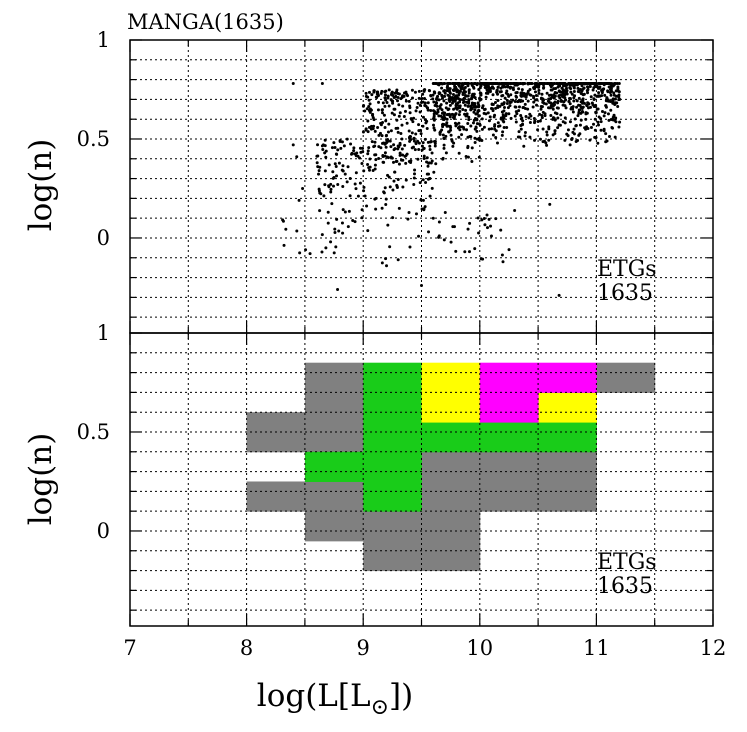  Describe the element at coordinates (451, 481) in the screenshot. I see `heatmap-cell-gray` at that location.